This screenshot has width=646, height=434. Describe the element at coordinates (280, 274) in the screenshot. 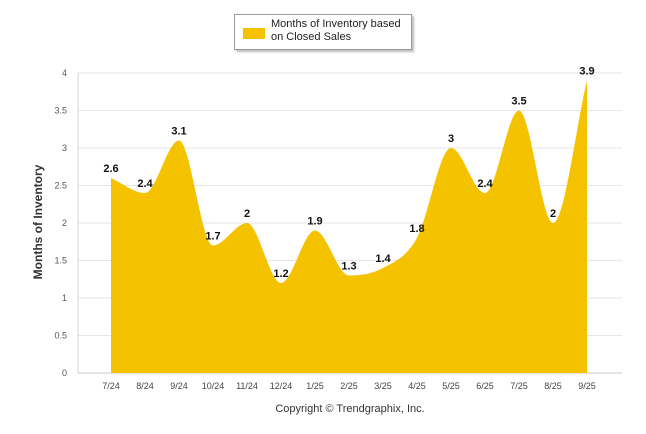

I see `data-label: 1.2` at that location.